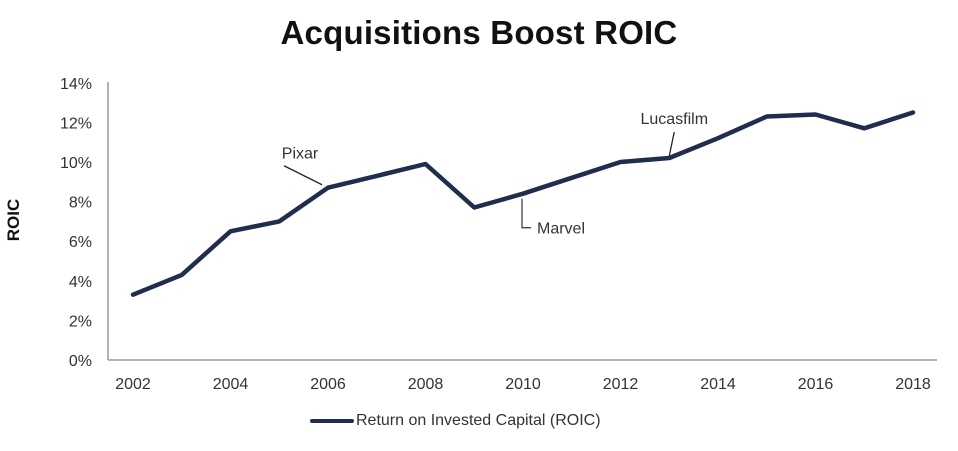 The height and width of the screenshot is (451, 958). I want to click on x-tick-label: 2010, so click(523, 384).